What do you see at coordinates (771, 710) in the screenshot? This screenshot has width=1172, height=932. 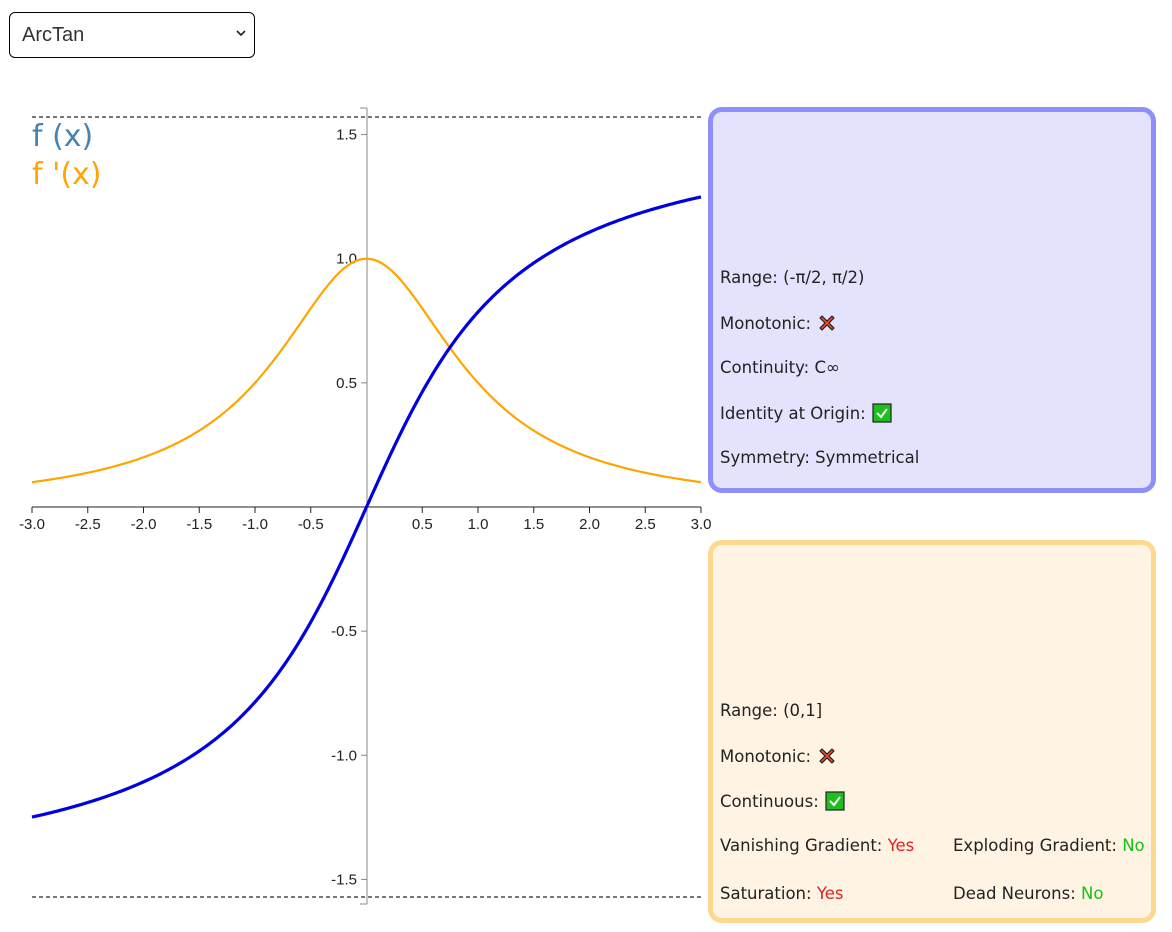 I see `derivative-range-text: Range: (0,1]` at bounding box center [771, 710].